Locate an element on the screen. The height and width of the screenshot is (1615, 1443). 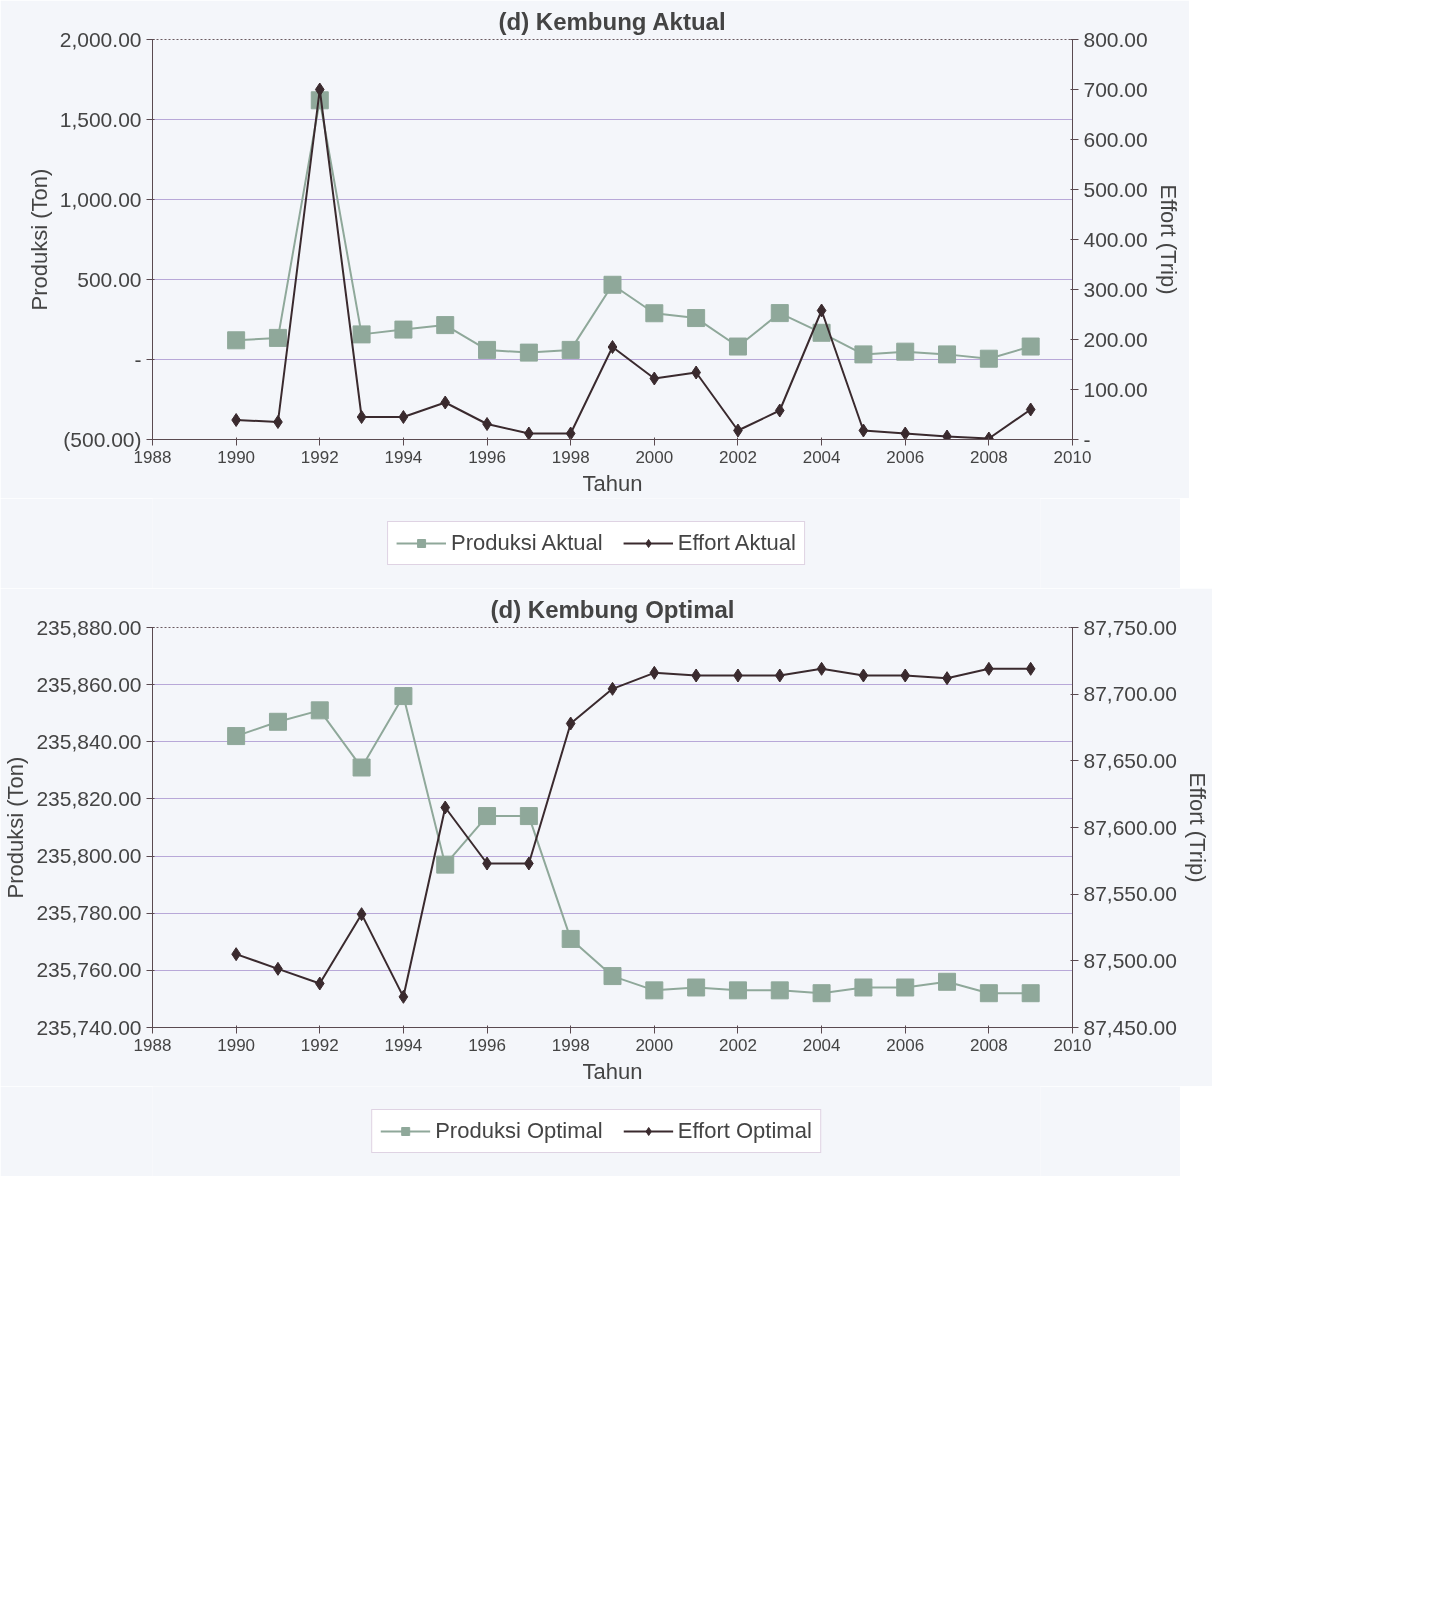
x-tick-label: 1992 is located at coordinates (319, 1045).